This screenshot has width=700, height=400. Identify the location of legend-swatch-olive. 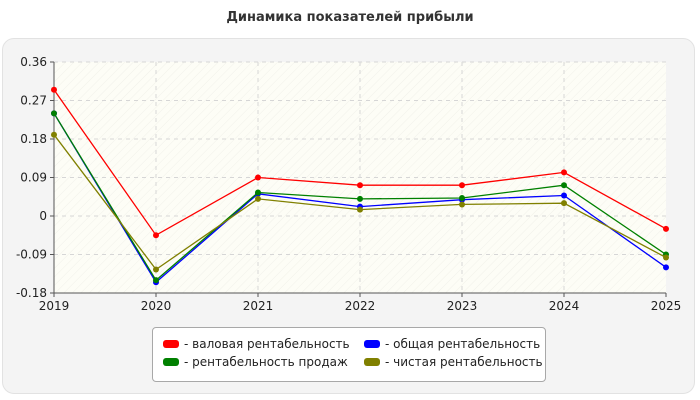
(372, 362).